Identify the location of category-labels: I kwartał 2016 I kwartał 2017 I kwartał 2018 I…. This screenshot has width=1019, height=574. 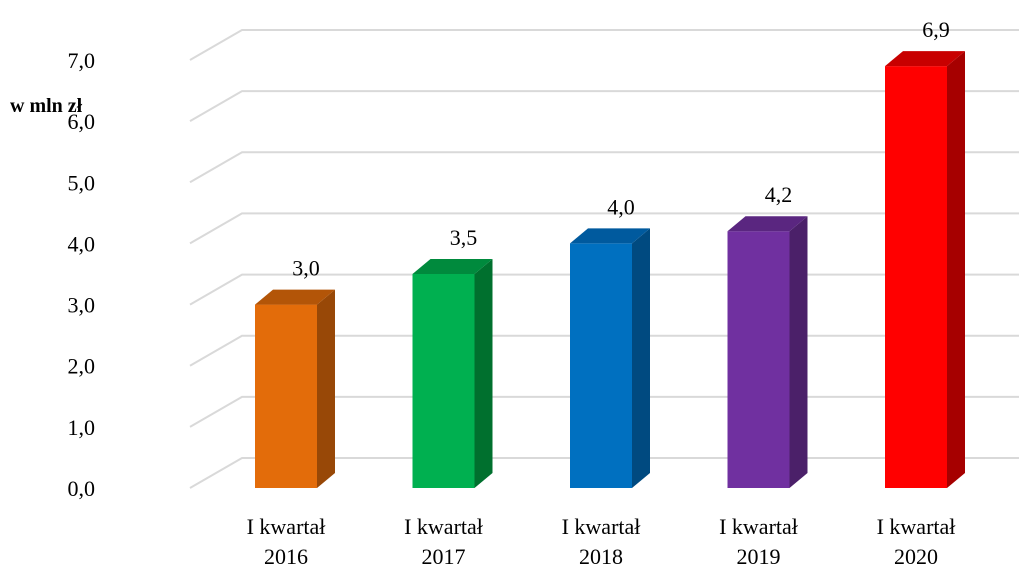
(601, 541).